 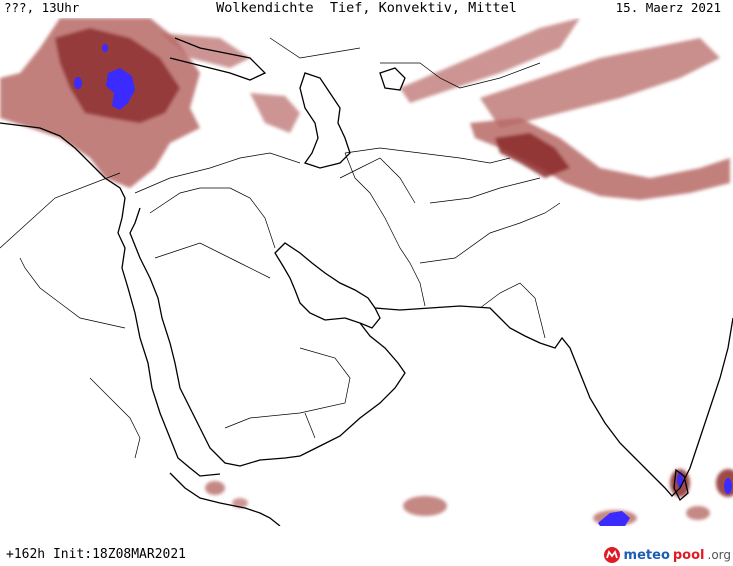 What do you see at coordinates (728, 486) in the screenshot?
I see `convective-core-bay` at bounding box center [728, 486].